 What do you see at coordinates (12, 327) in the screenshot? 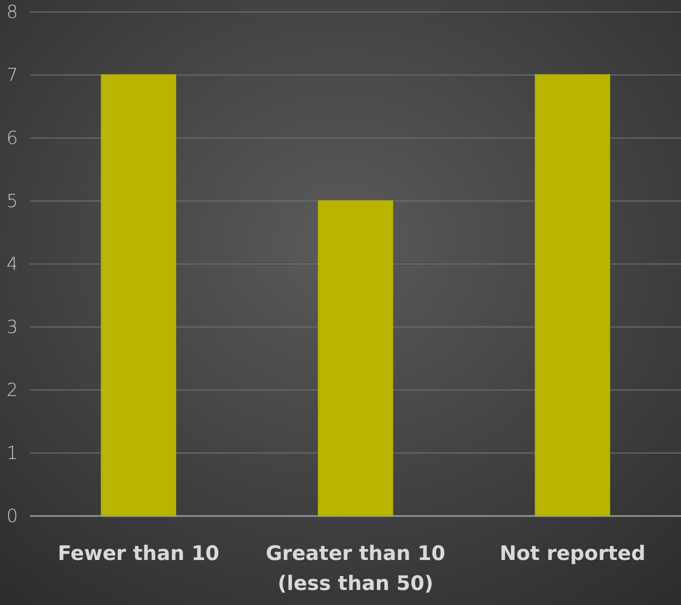
I see `y-tick-label: 3` at bounding box center [12, 327].